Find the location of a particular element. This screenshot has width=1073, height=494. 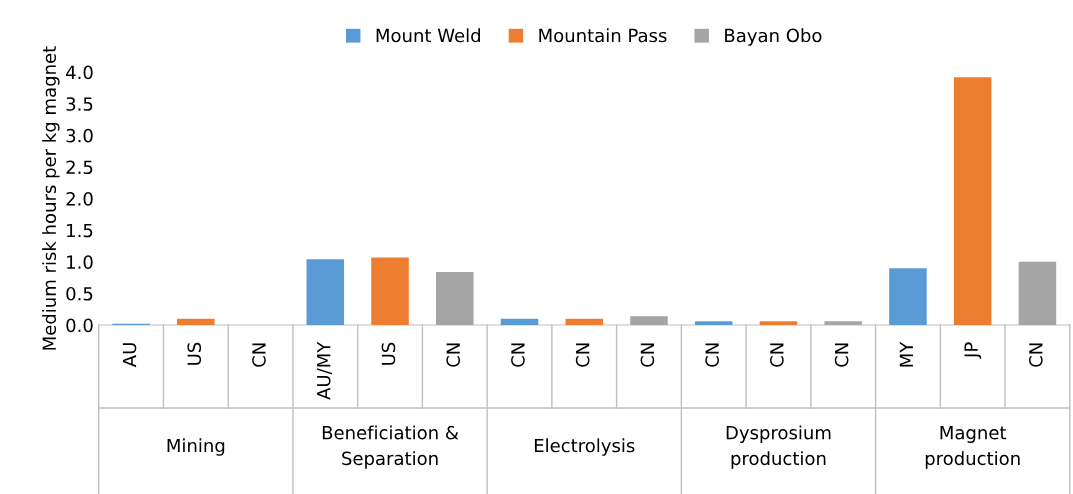

text: Electrolysis is located at coordinates (584, 447).